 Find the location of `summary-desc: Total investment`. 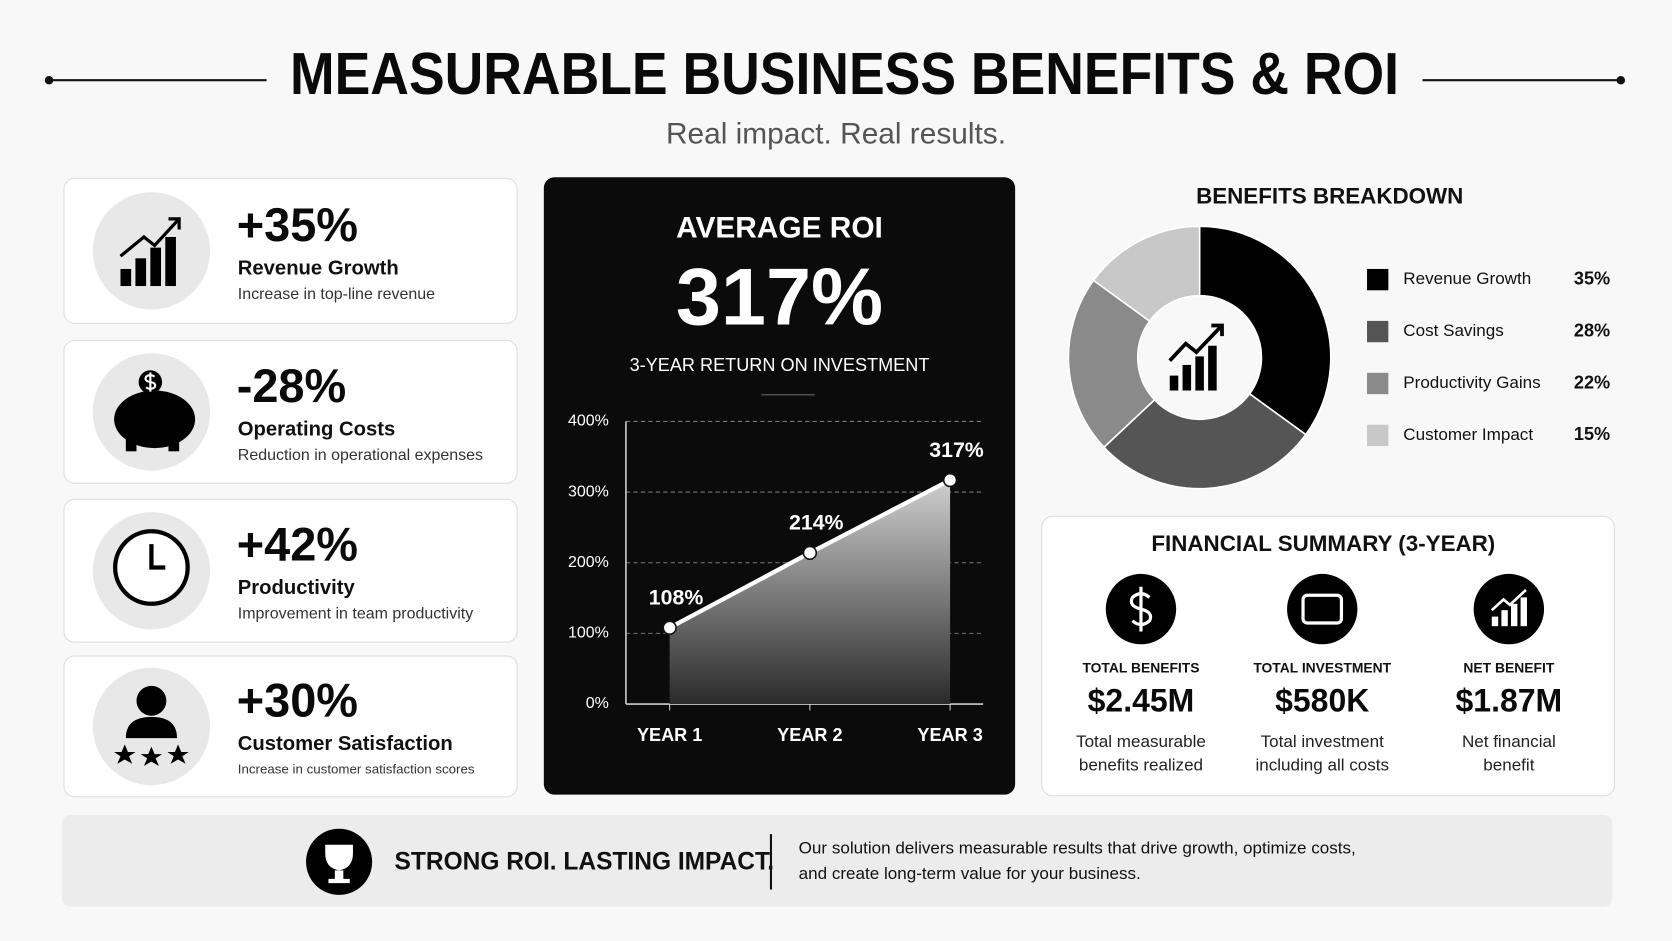

summary-desc: Total investment is located at coordinates (1322, 741).